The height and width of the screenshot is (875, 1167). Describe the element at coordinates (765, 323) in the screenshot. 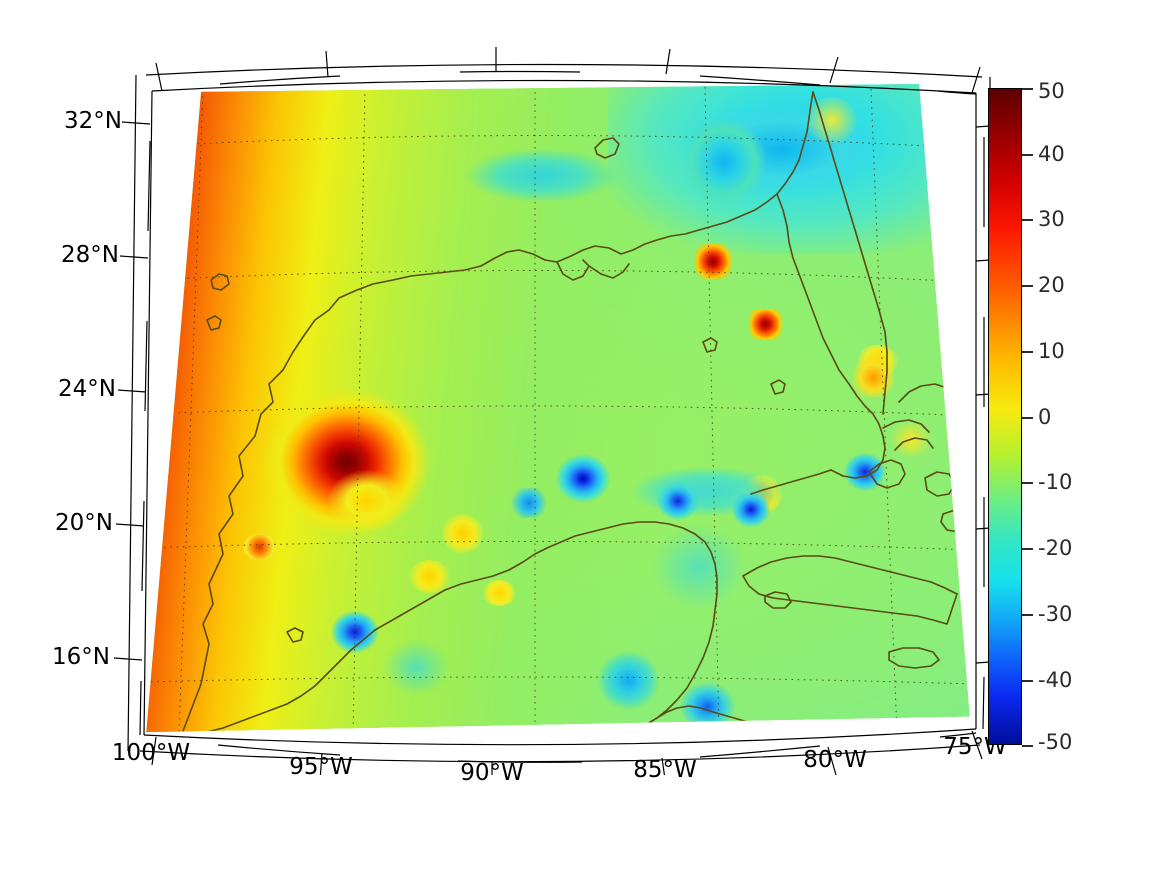

I see `field-miami-high` at that location.